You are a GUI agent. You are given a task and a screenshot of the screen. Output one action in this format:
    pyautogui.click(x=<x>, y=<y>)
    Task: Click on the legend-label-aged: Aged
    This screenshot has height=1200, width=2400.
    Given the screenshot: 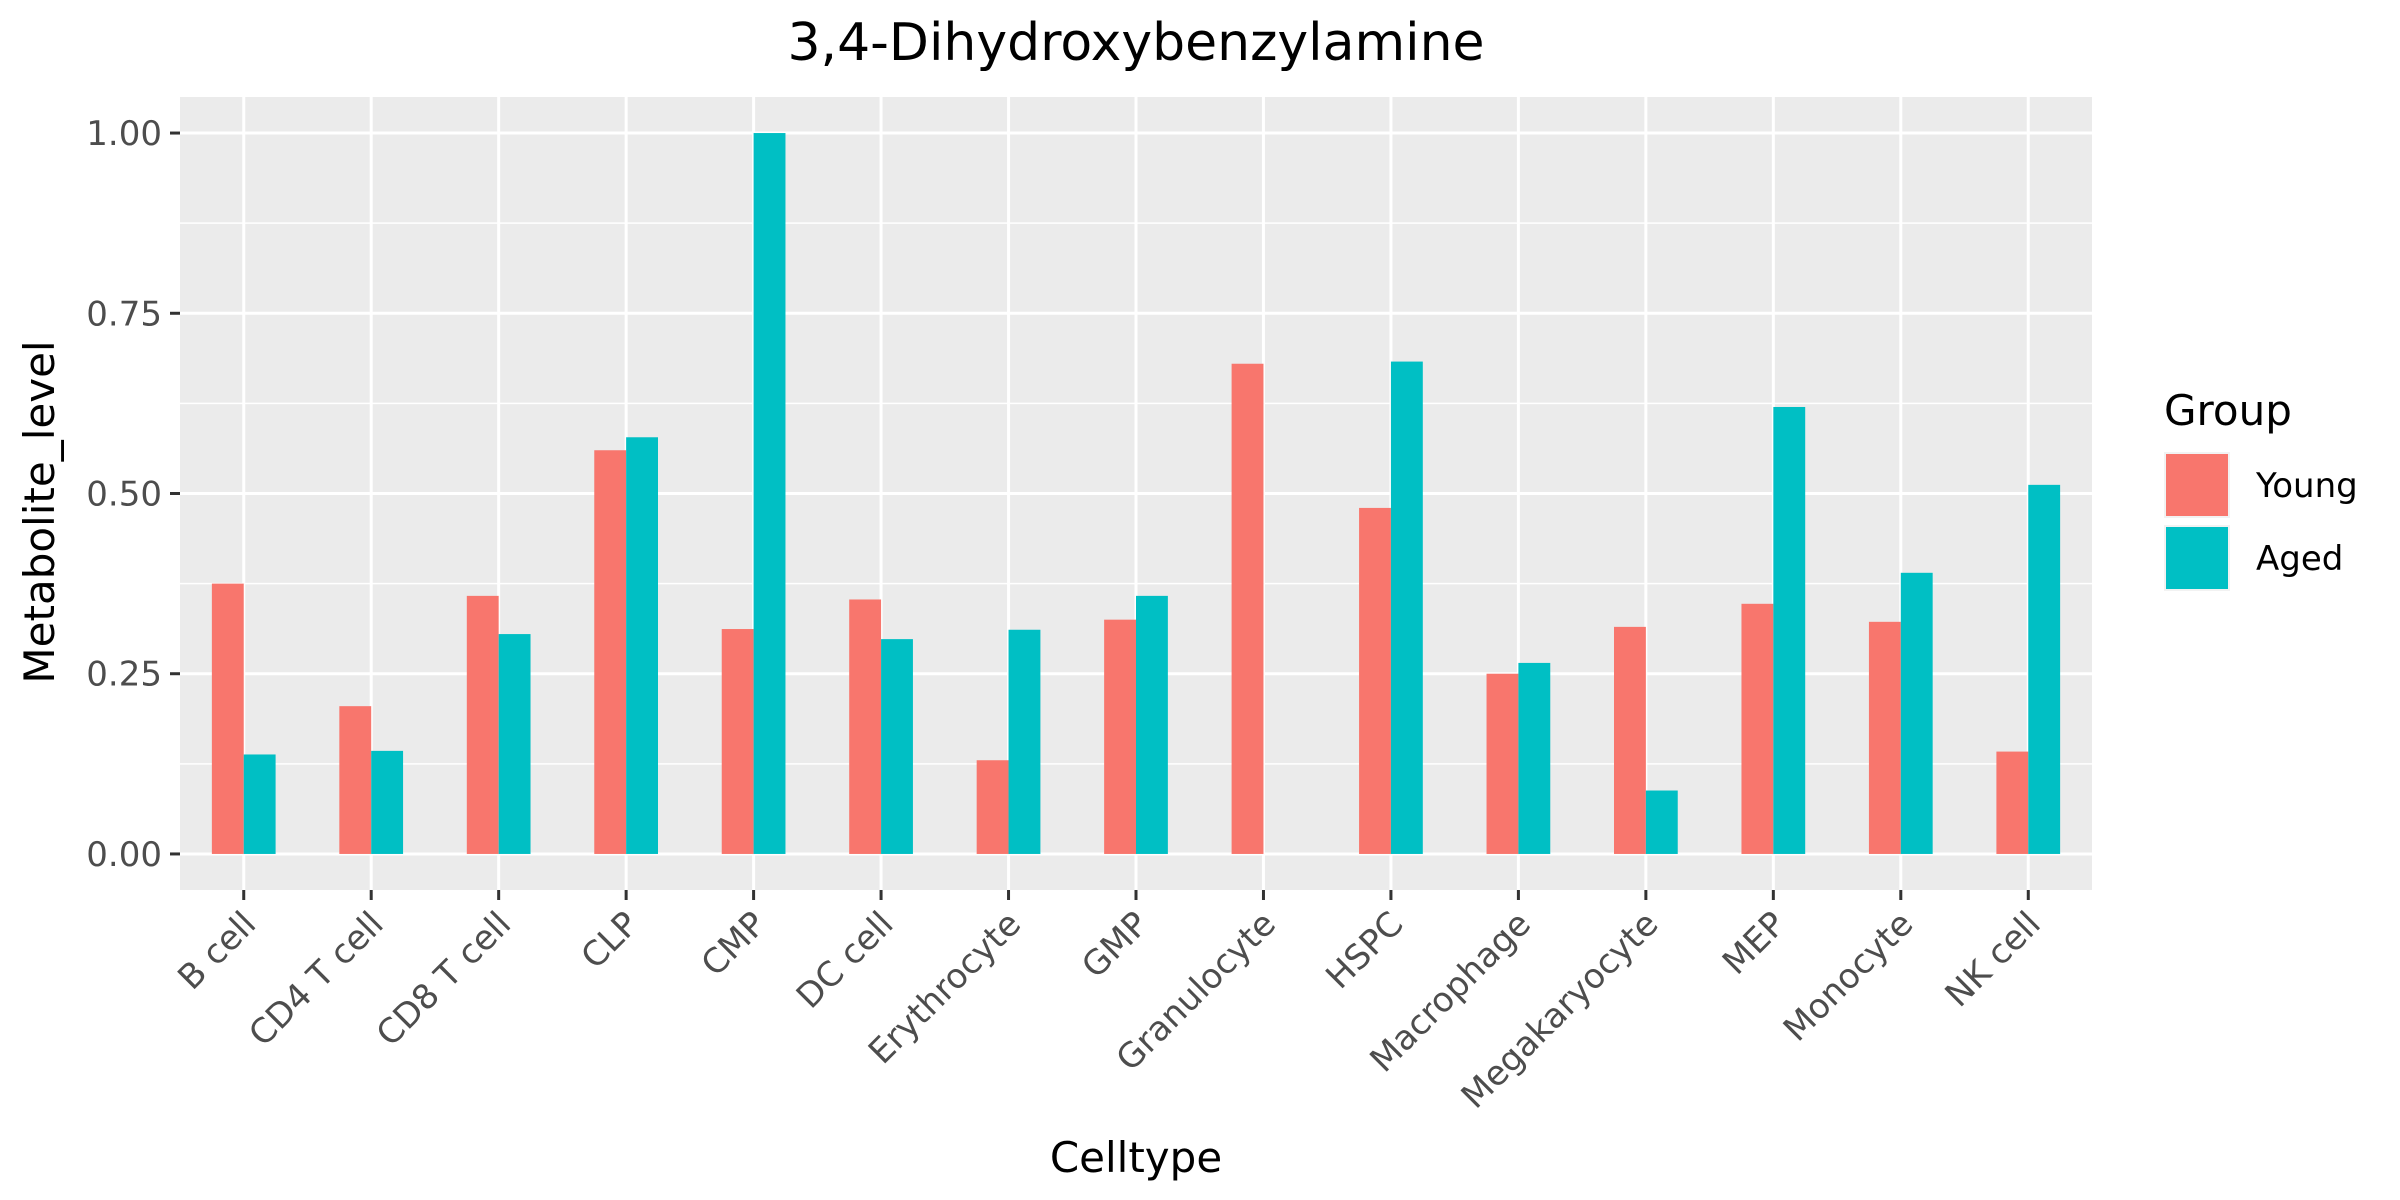 What is the action you would take?
    pyautogui.click(x=2299, y=559)
    